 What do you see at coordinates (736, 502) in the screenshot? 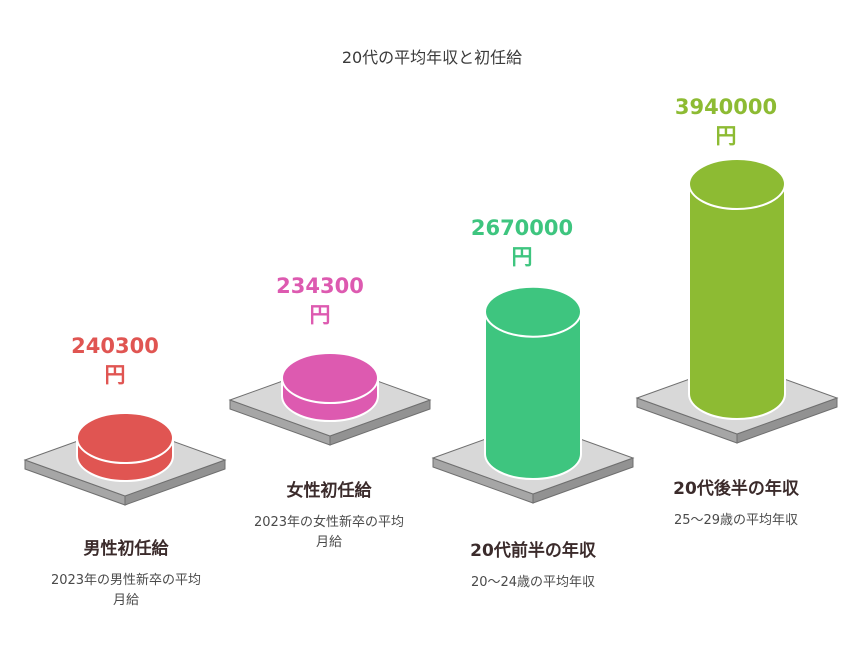
I see `category-label-late-20s: 20代後半の年収 25〜29歳の平均年収` at bounding box center [736, 502].